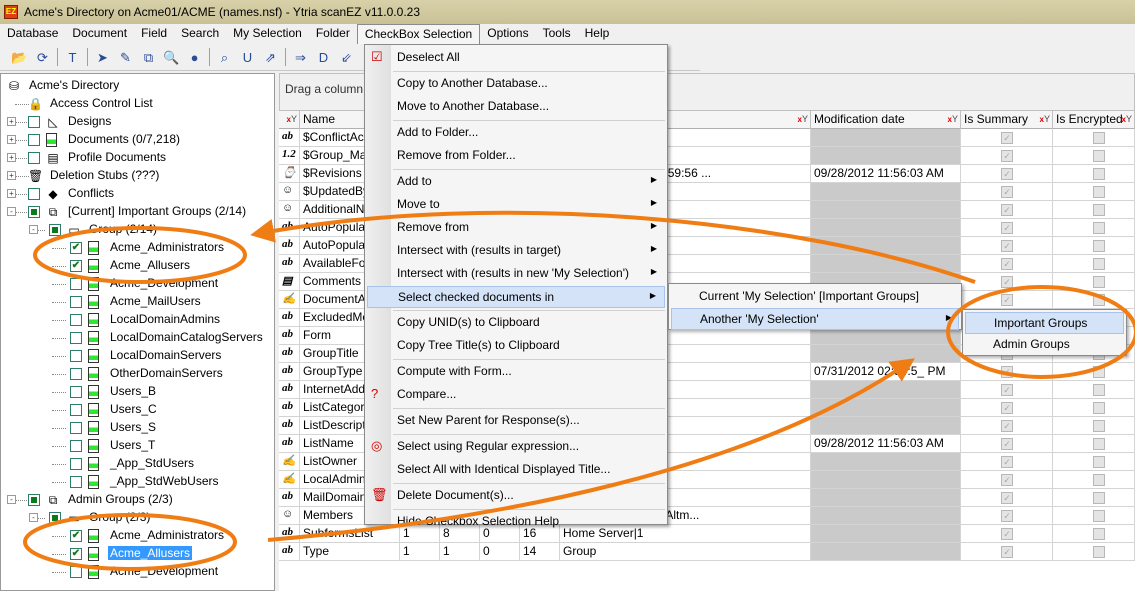  Describe the element at coordinates (886, 120) in the screenshot. I see `column-header: Modification date xY` at that location.